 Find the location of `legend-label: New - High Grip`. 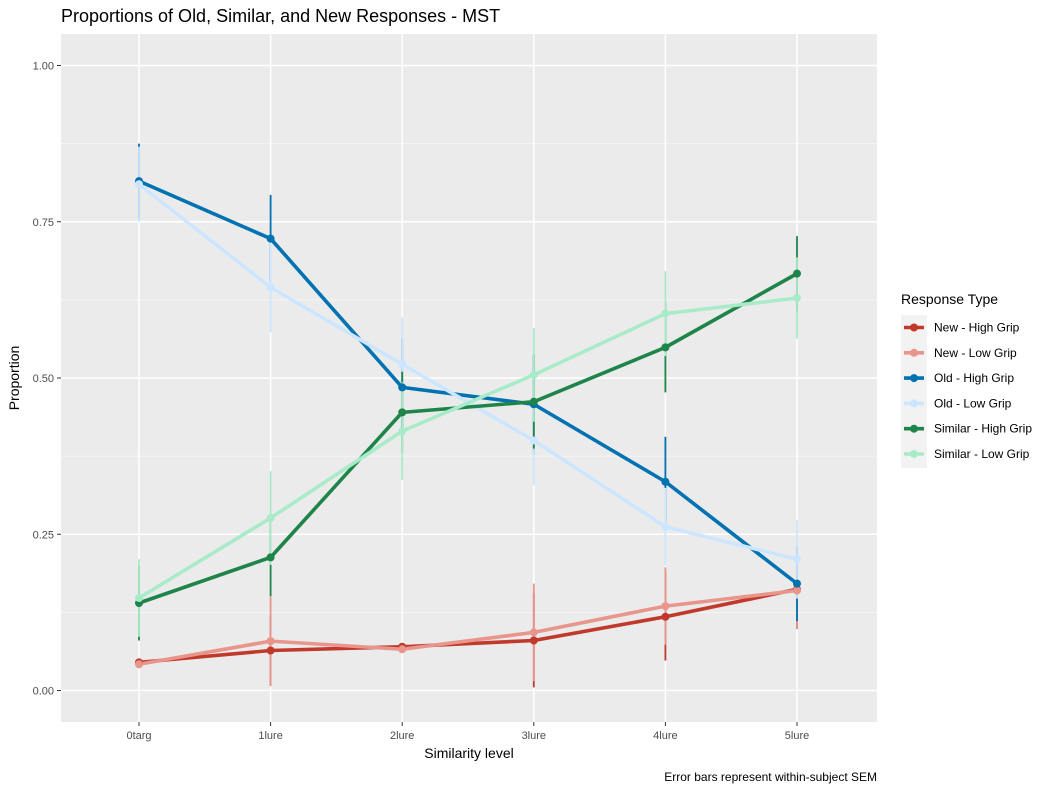

legend-label: New - High Grip is located at coordinates (977, 328).